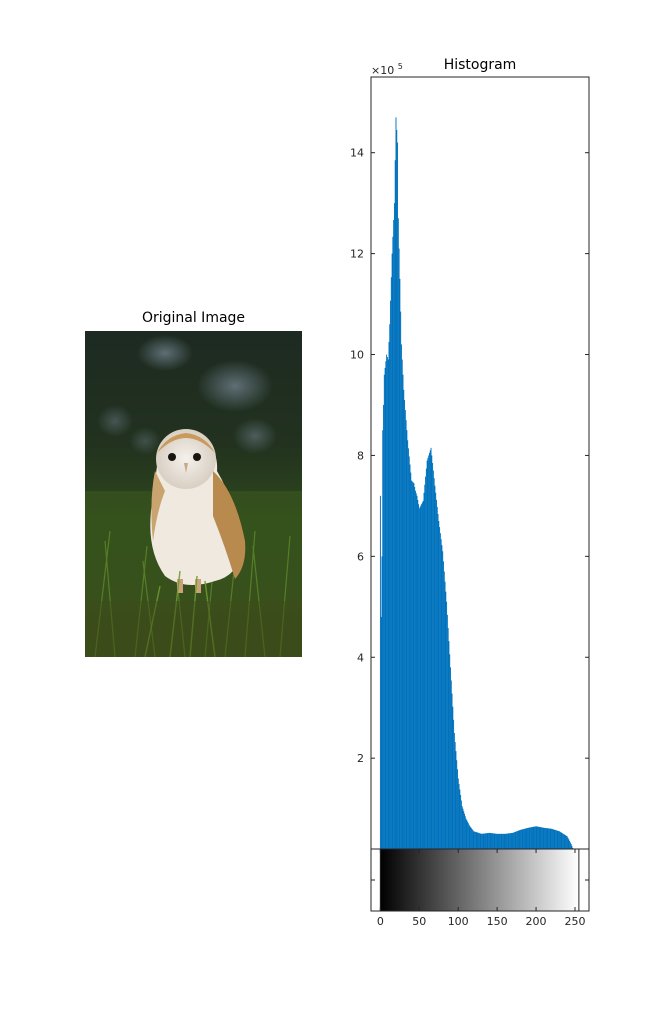  What do you see at coordinates (458, 921) in the screenshot?
I see `x-tick-label: 100` at bounding box center [458, 921].